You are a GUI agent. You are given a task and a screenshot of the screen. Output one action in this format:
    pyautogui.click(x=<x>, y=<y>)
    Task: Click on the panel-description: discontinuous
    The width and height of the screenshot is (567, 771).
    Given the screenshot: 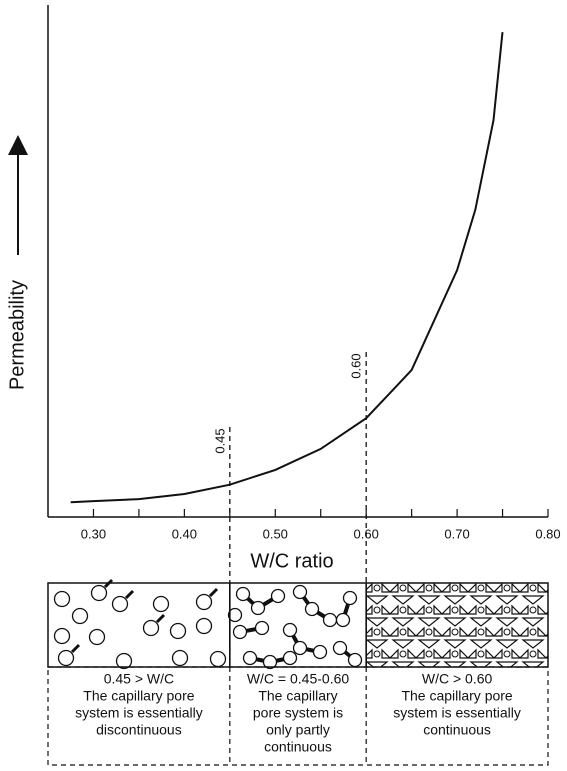 What is the action you would take?
    pyautogui.click(x=139, y=730)
    